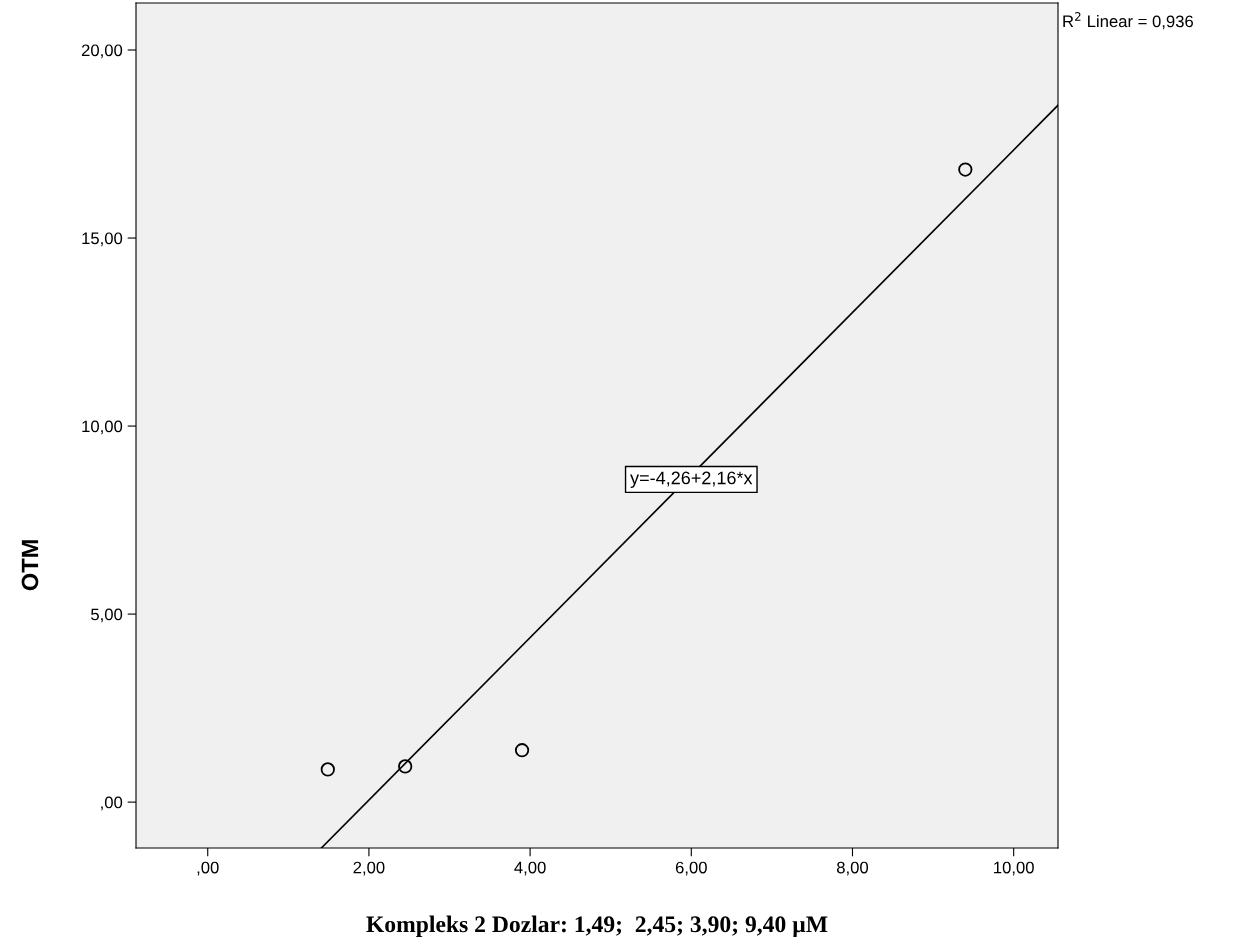  Describe the element at coordinates (1014, 868) in the screenshot. I see `x-tick-label: 10,00` at that location.